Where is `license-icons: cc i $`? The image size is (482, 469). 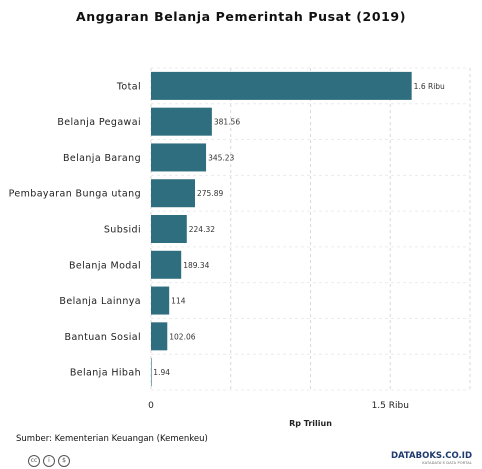 license-icons: cc i $ is located at coordinates (49, 461).